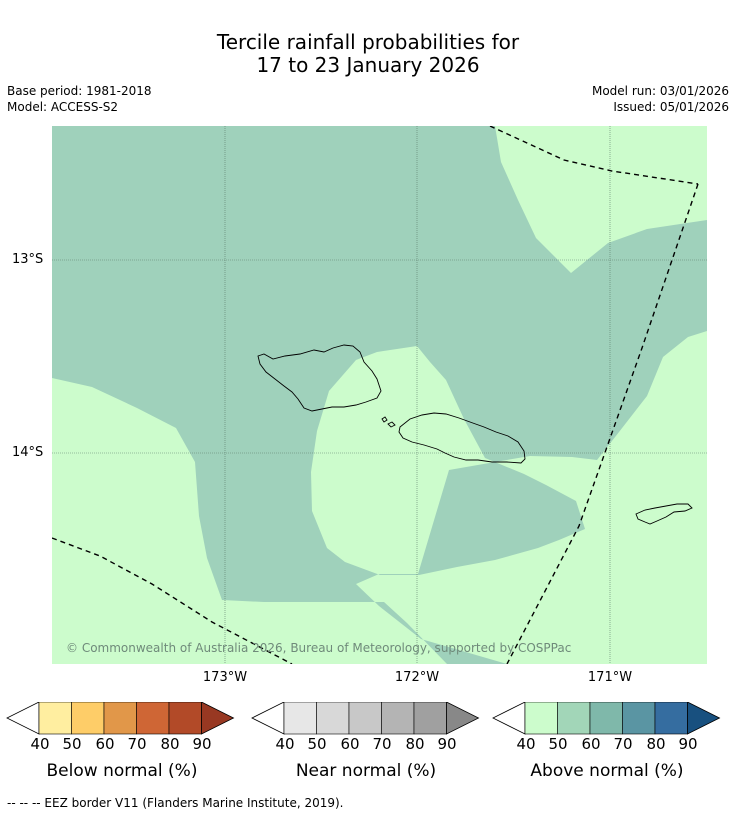  Describe the element at coordinates (368, 42) in the screenshot. I see `title-line-1: Tercile rainfall probabilities for` at that location.